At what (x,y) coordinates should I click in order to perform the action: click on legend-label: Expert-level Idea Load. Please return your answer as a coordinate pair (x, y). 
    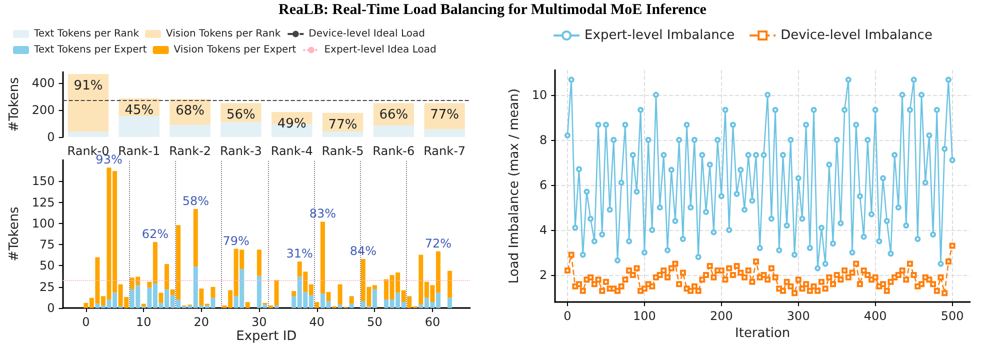
    Looking at the image, I should click on (380, 50).